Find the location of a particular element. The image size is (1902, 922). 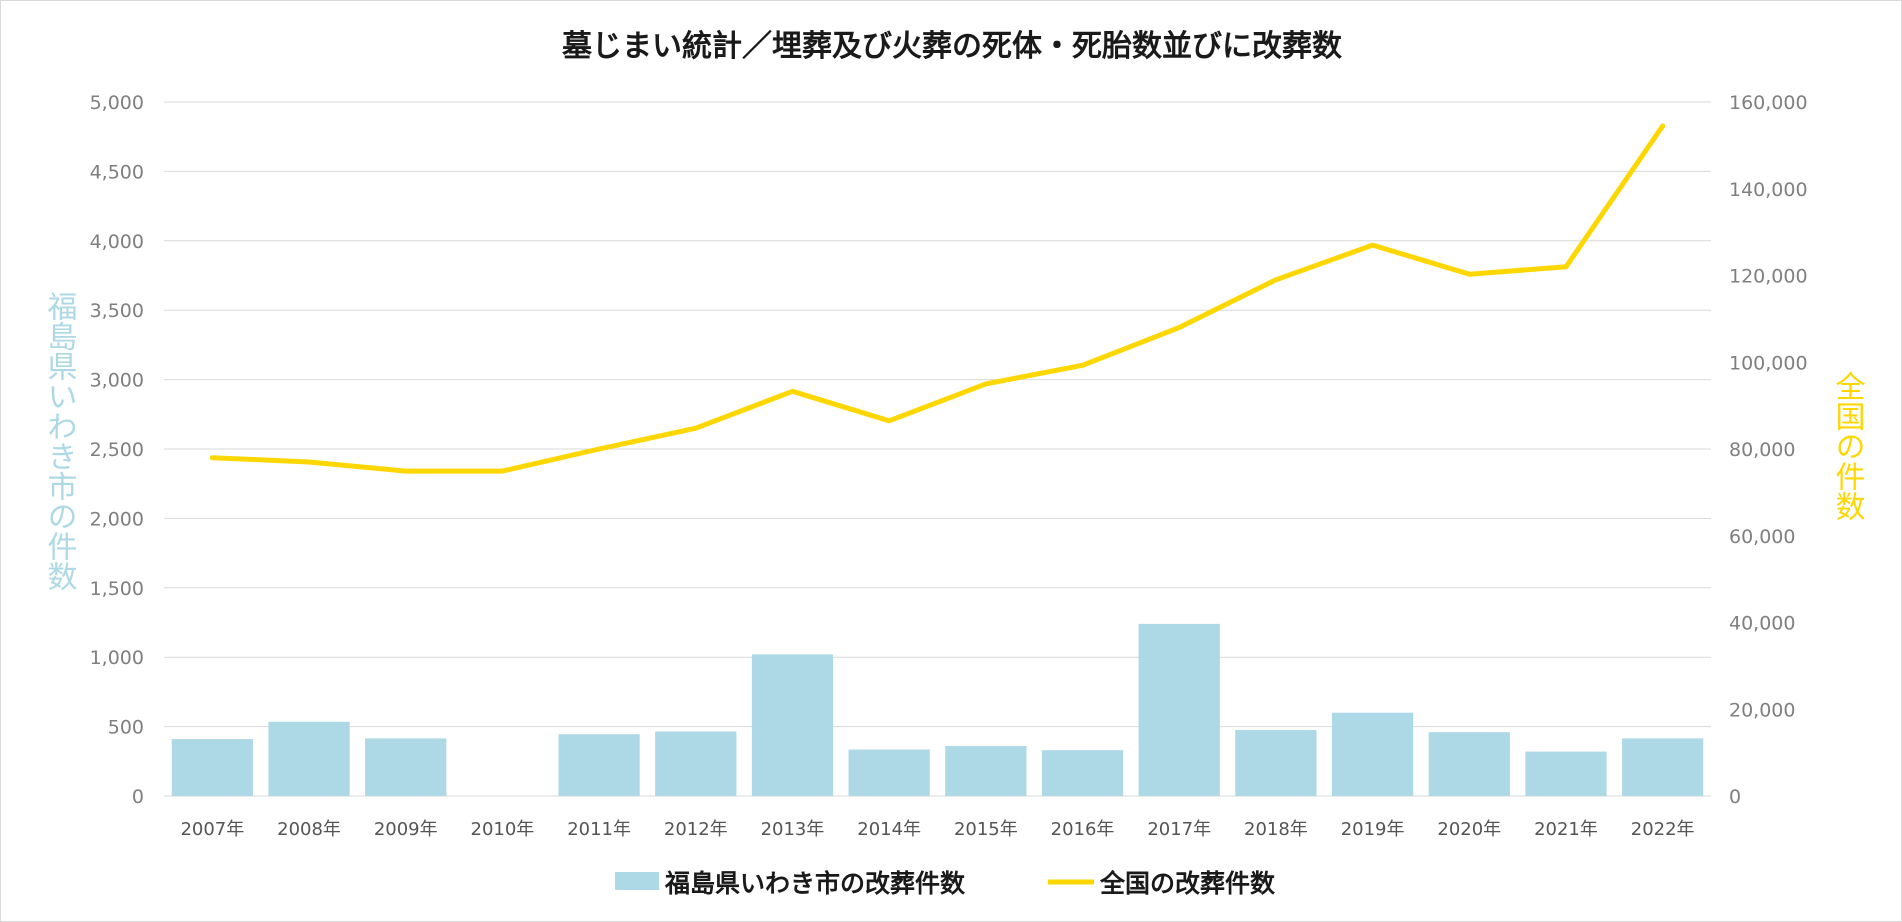

x-tick-label: 2013年 is located at coordinates (793, 829).